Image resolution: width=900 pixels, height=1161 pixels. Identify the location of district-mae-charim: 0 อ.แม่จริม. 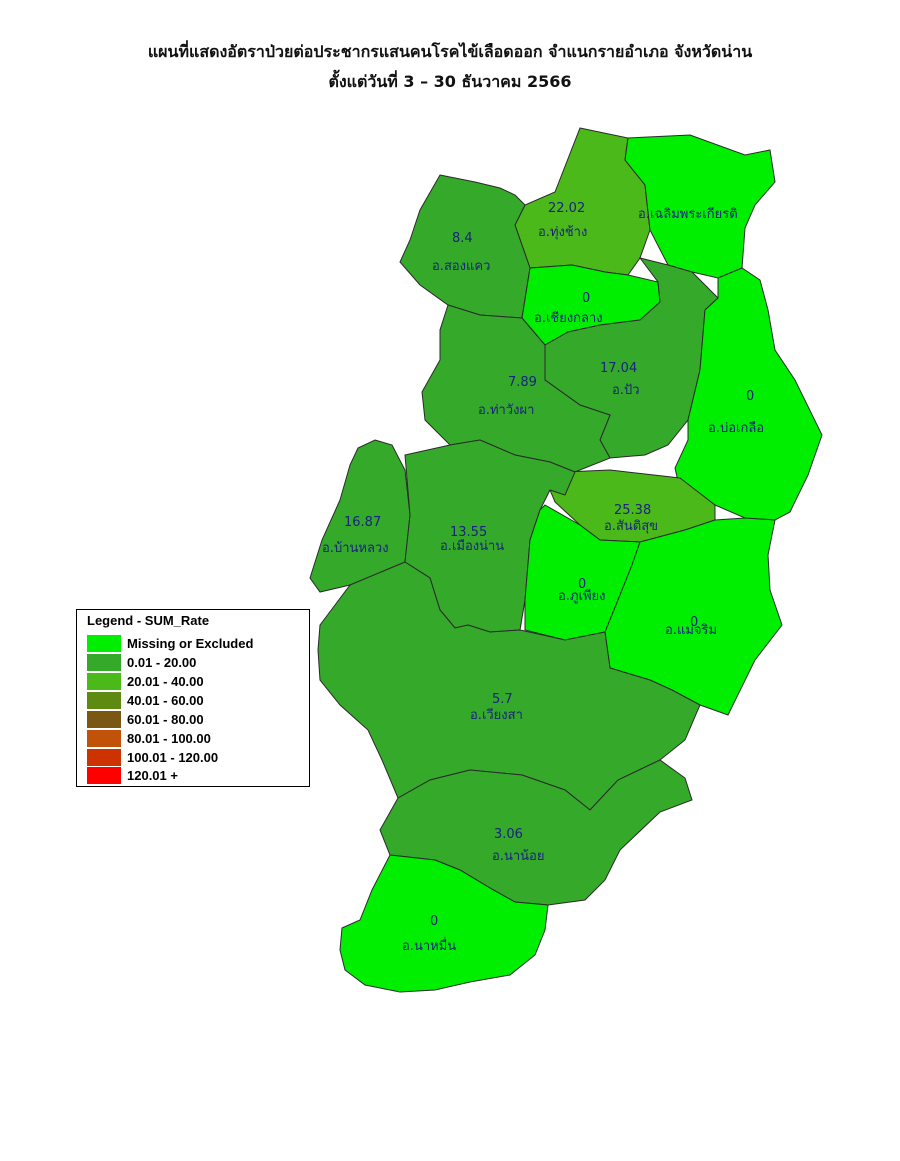
(693, 616).